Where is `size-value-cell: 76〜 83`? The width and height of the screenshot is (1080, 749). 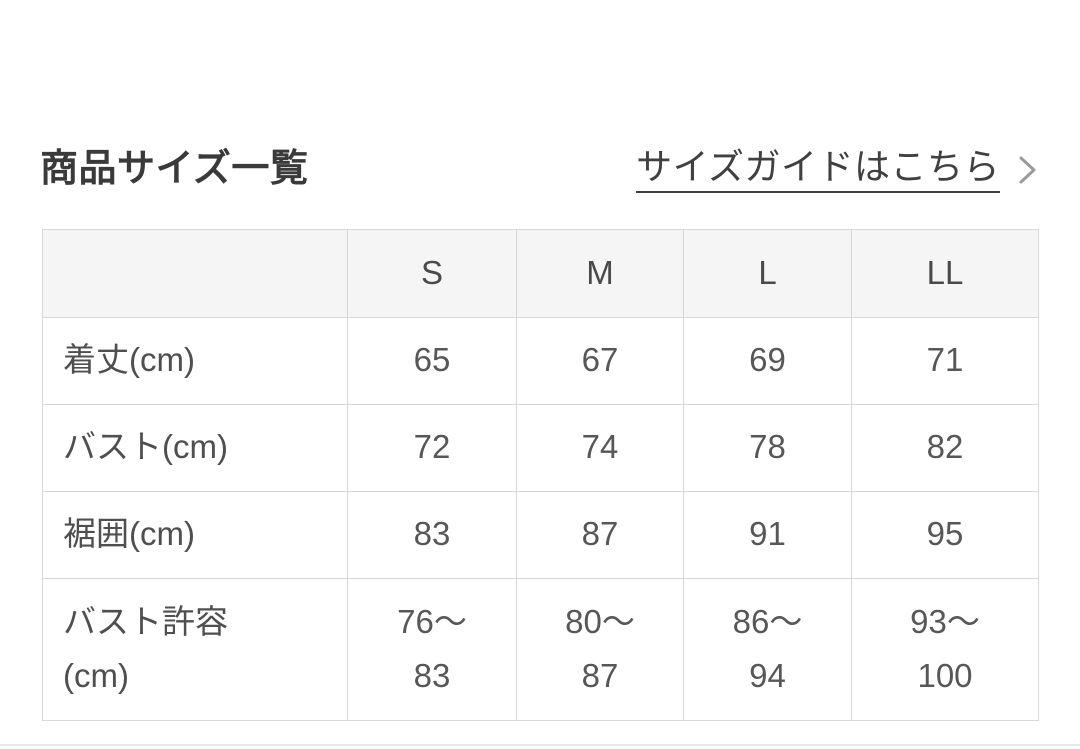
size-value-cell: 76〜 83 is located at coordinates (432, 649).